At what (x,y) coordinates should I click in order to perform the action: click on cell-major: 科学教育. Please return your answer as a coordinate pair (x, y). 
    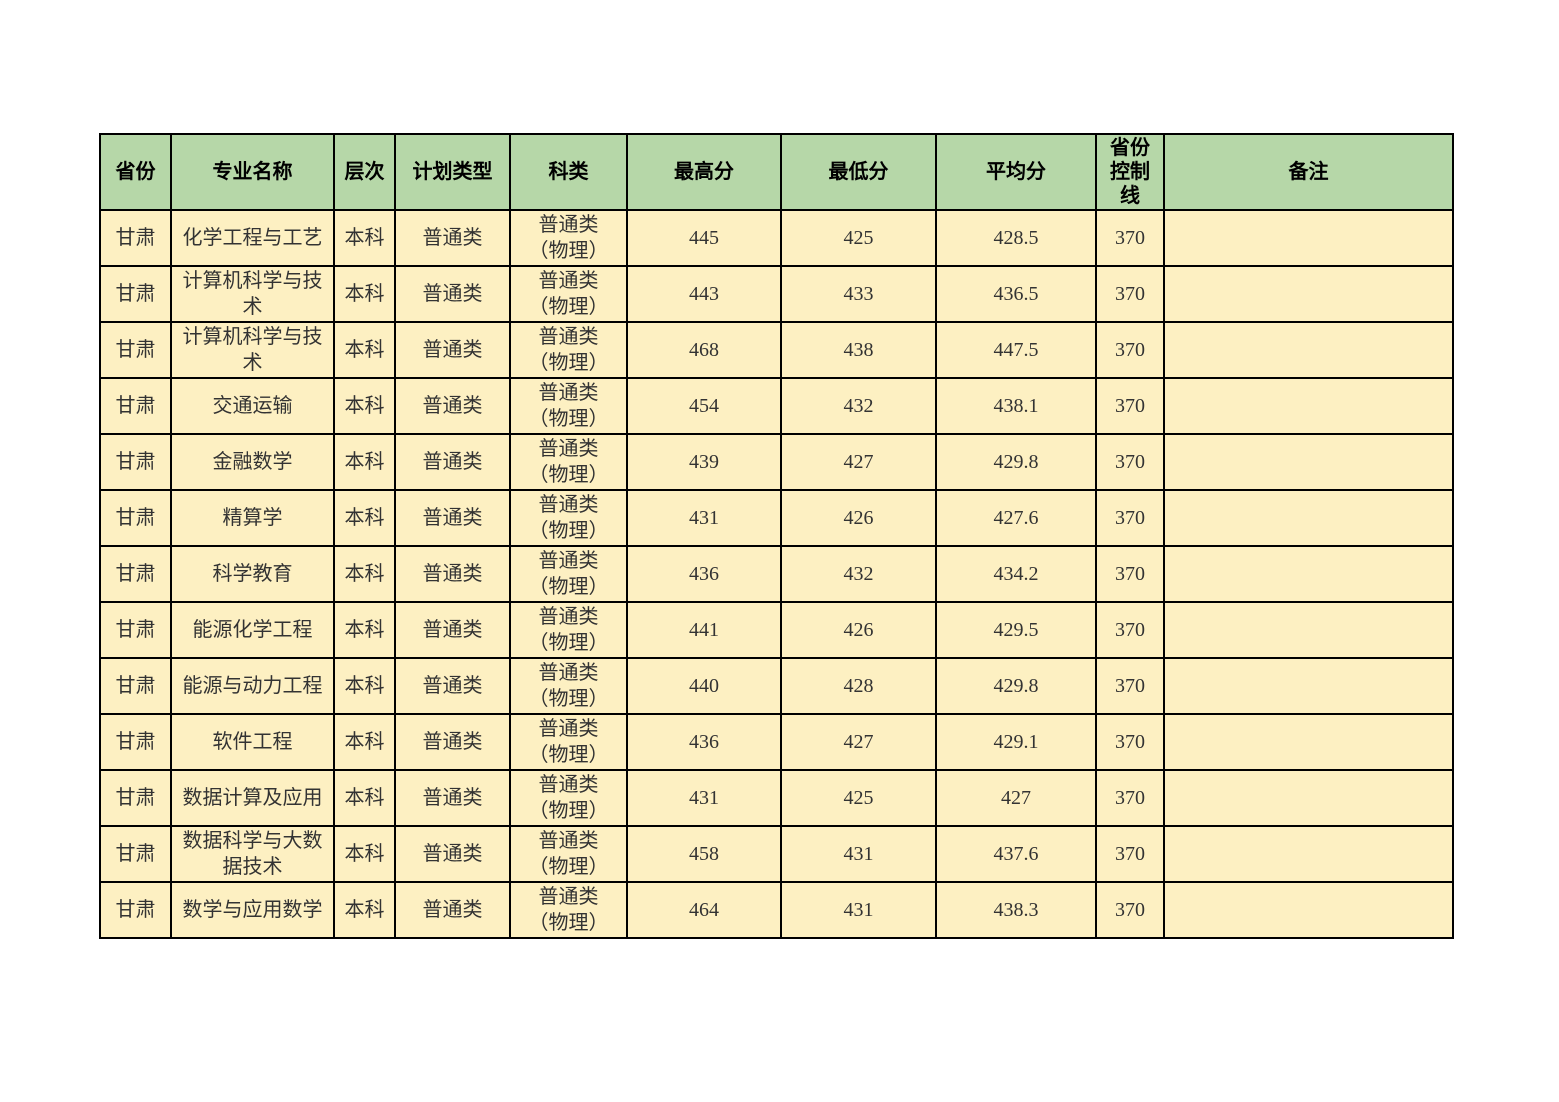
    Looking at the image, I should click on (252, 574).